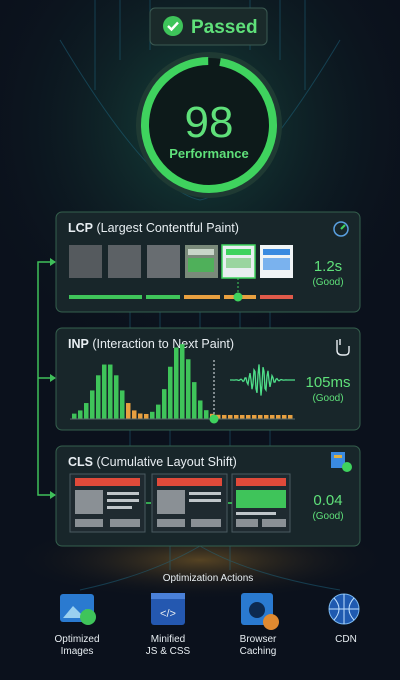 The image size is (400, 680). What do you see at coordinates (346, 639) in the screenshot?
I see `action-label: CDN` at bounding box center [346, 639].